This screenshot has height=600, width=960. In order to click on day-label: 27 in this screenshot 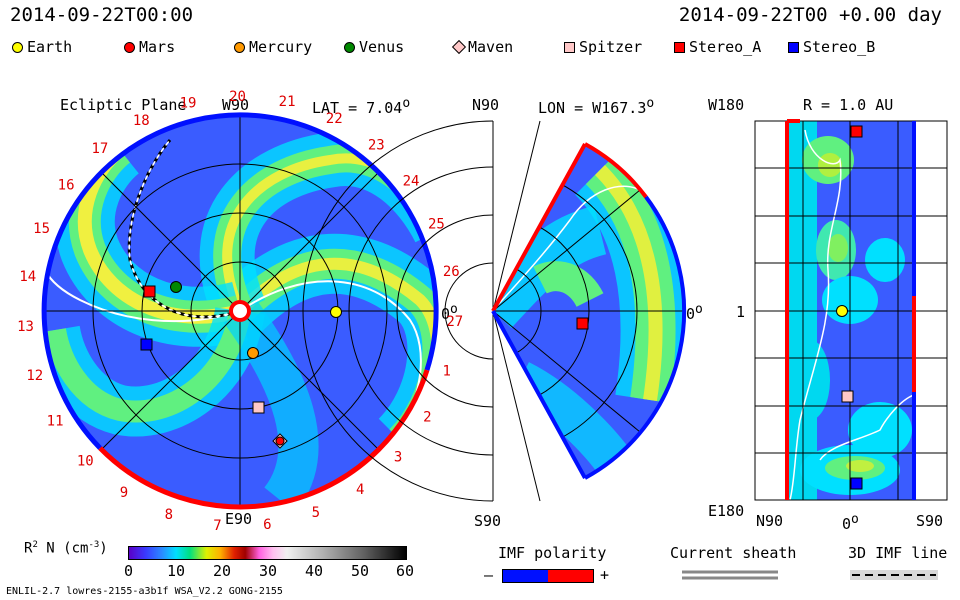, I will do `click(454, 322)`.